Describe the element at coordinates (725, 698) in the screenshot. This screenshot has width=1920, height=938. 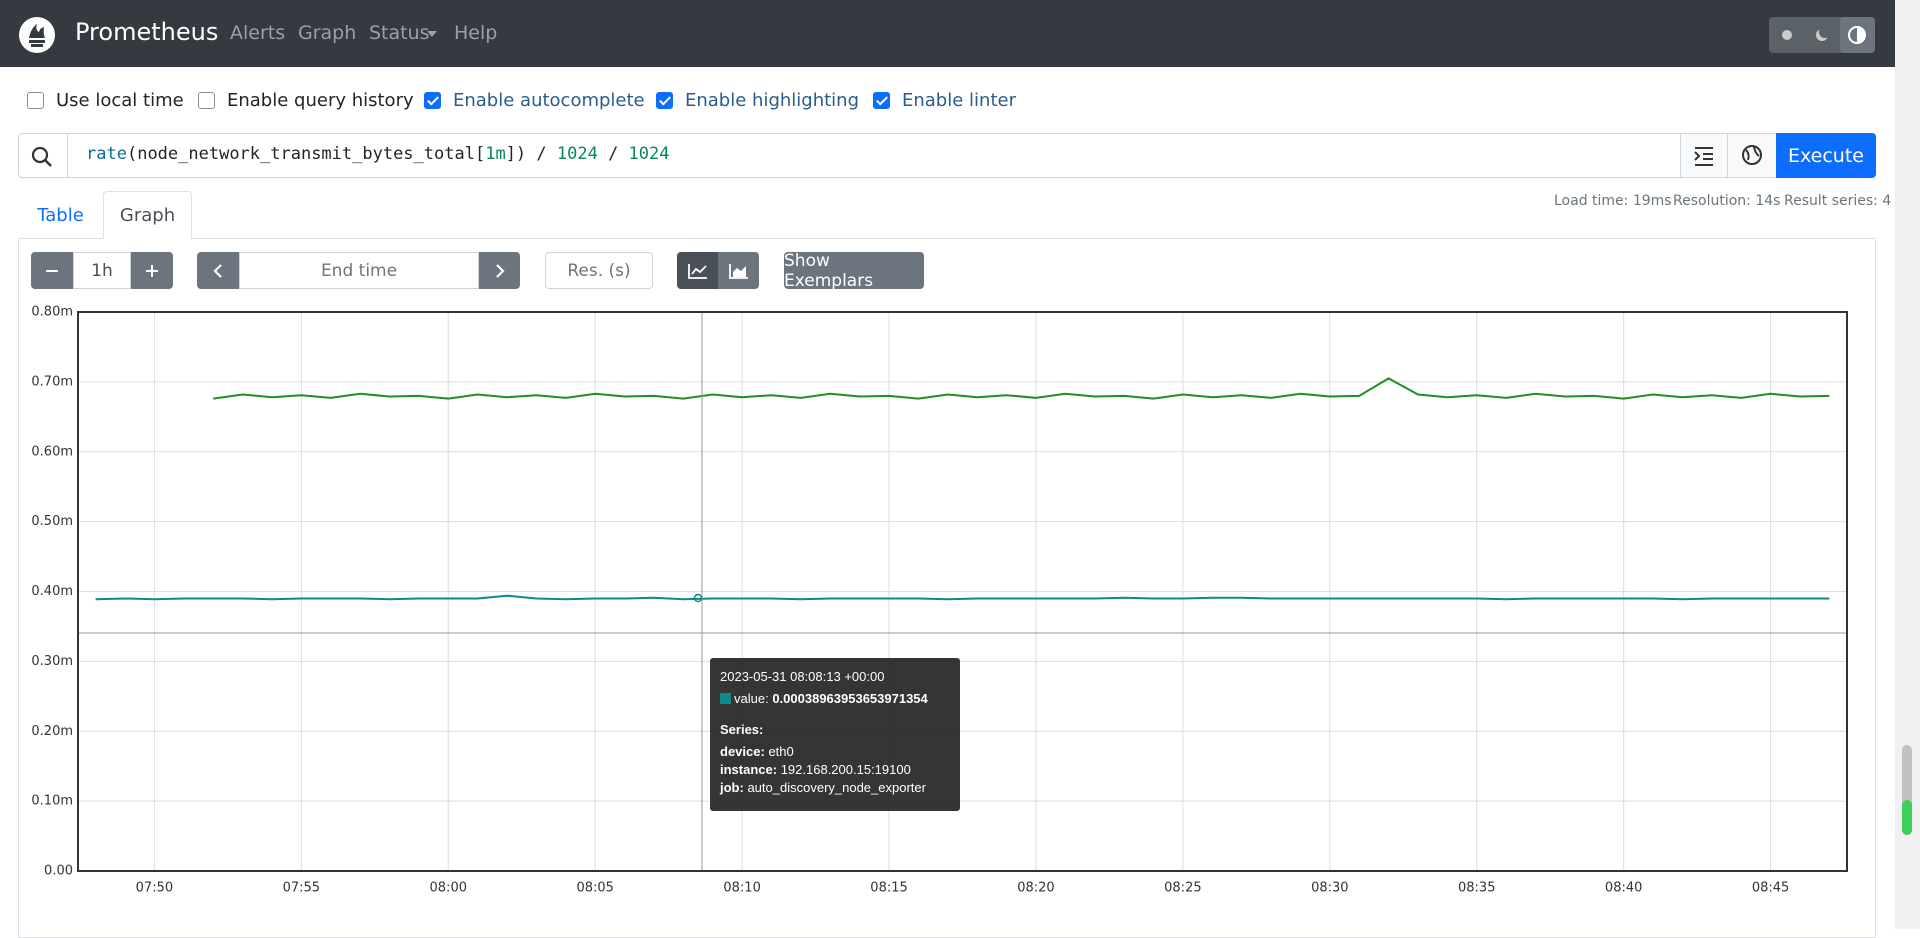
I see `swatch` at that location.